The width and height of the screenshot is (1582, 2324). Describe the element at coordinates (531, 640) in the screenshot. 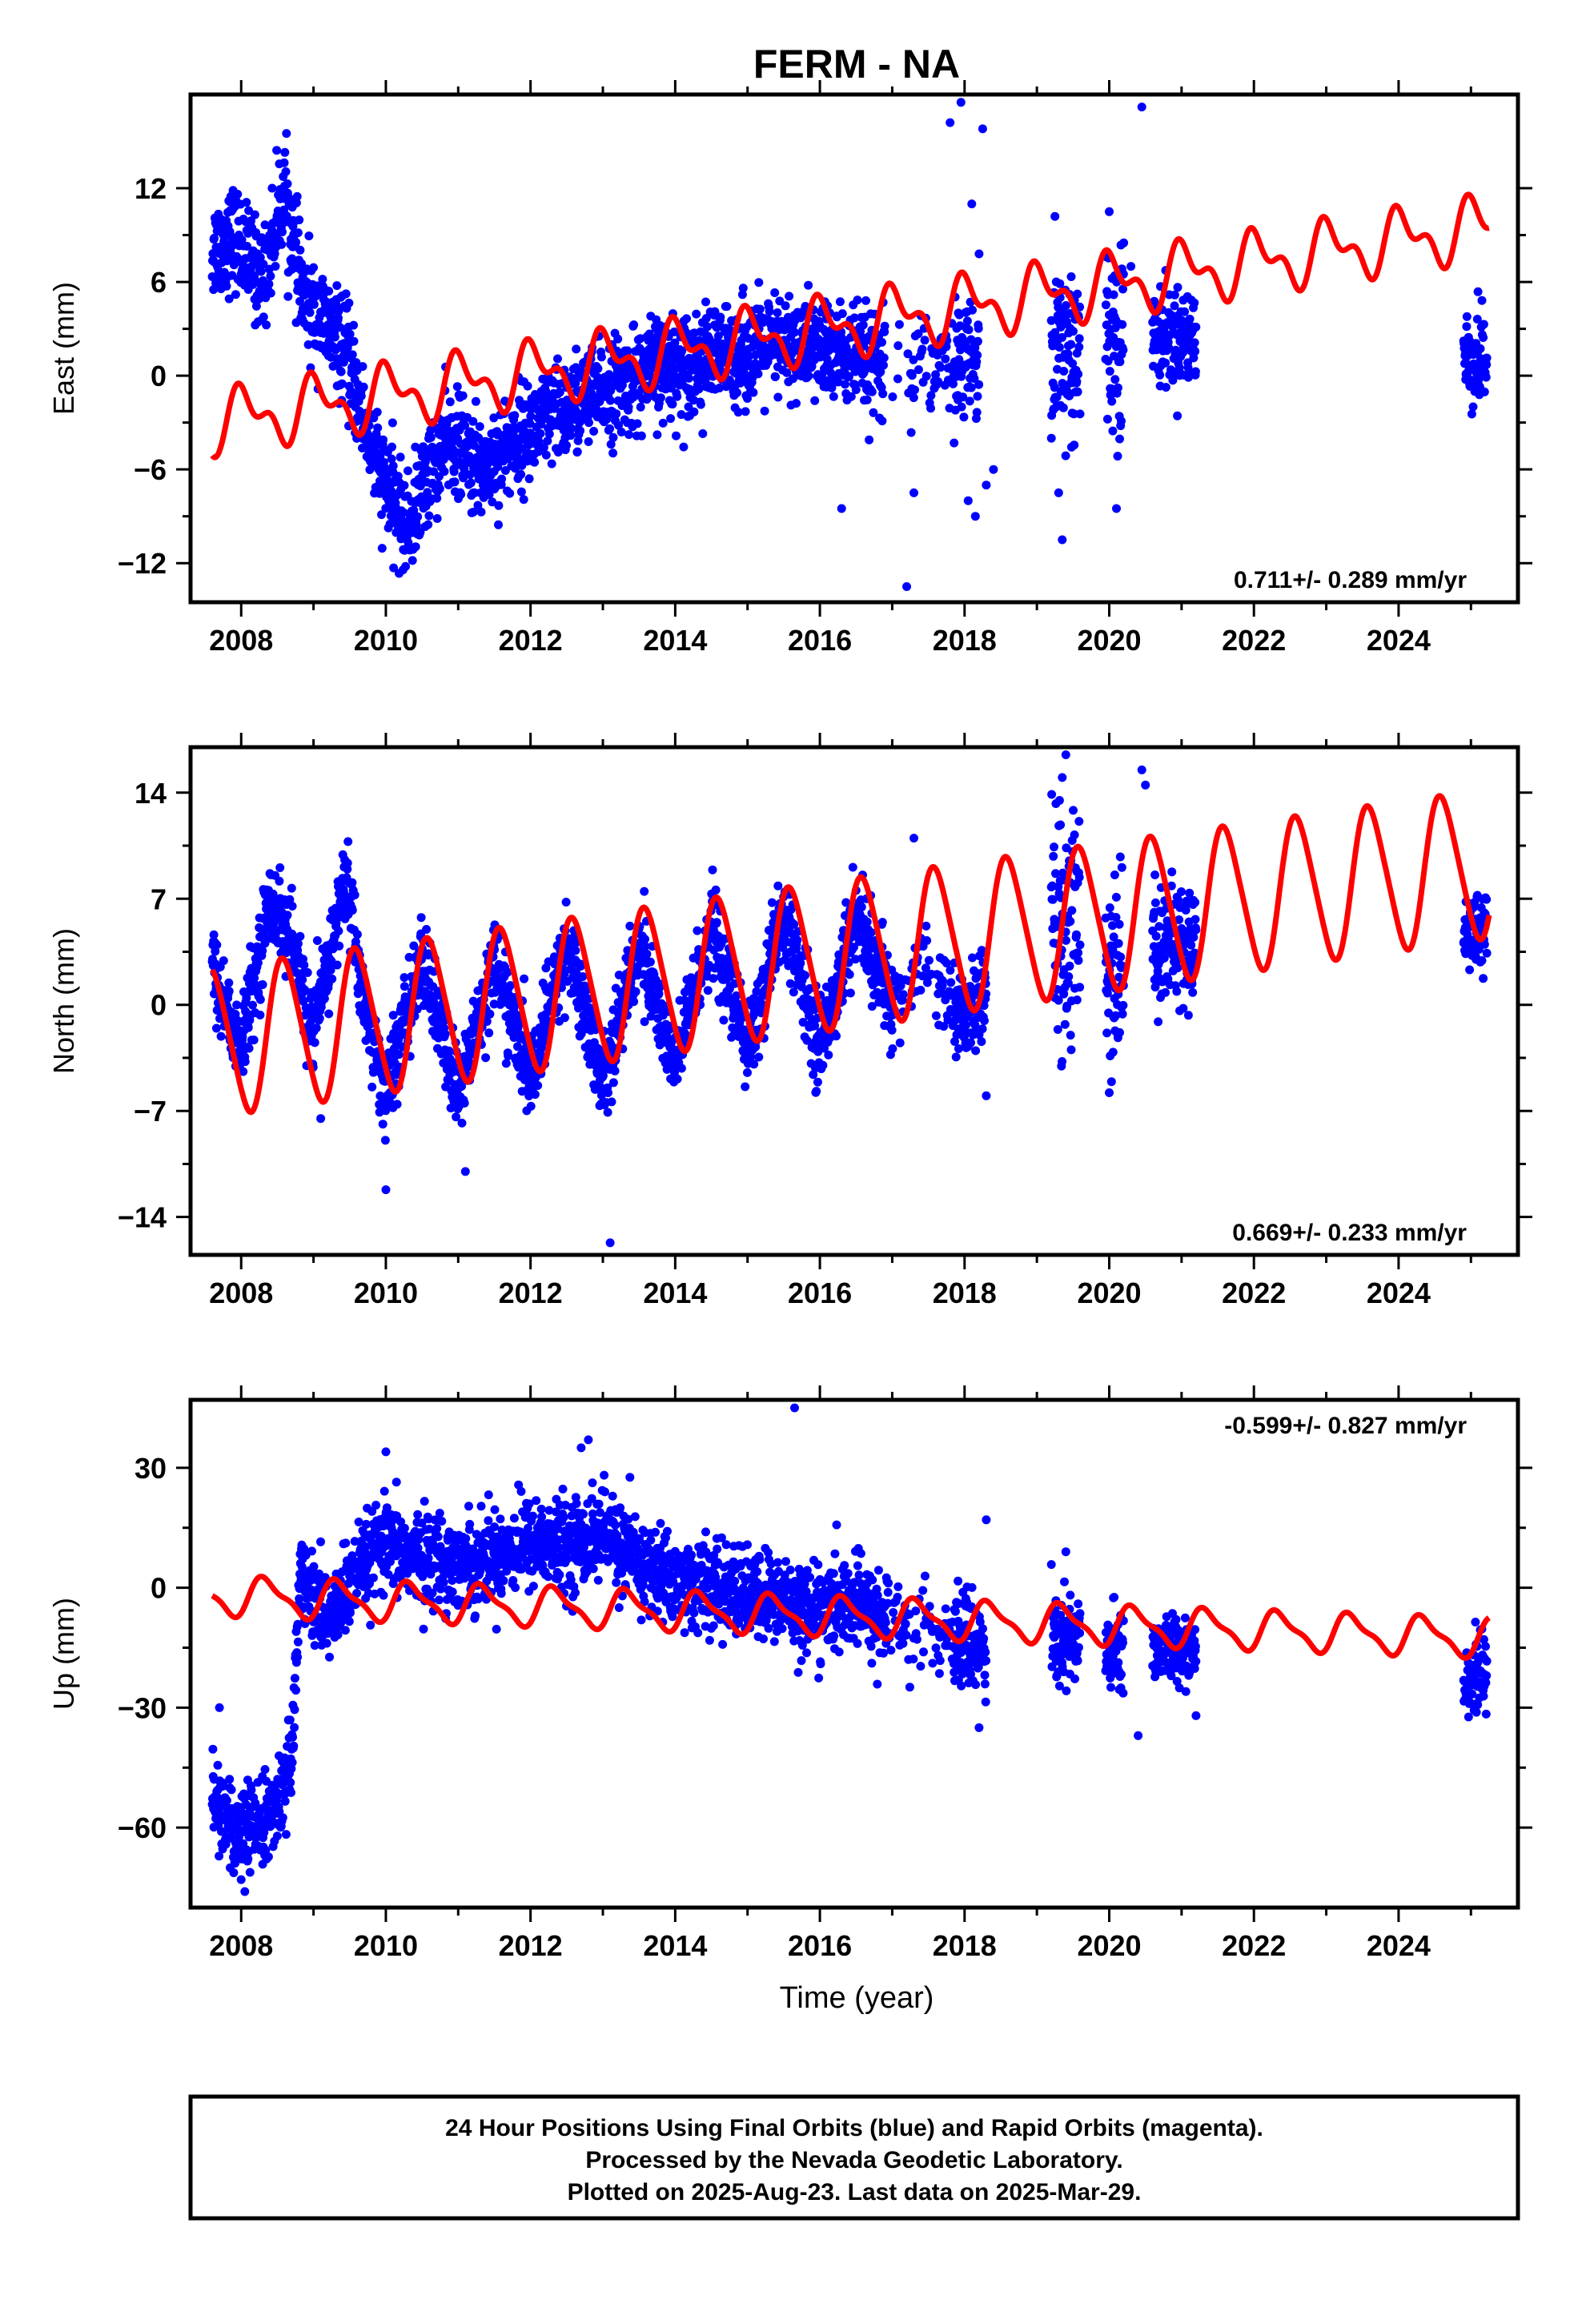

I see `east-x-tick-label: 2012` at that location.